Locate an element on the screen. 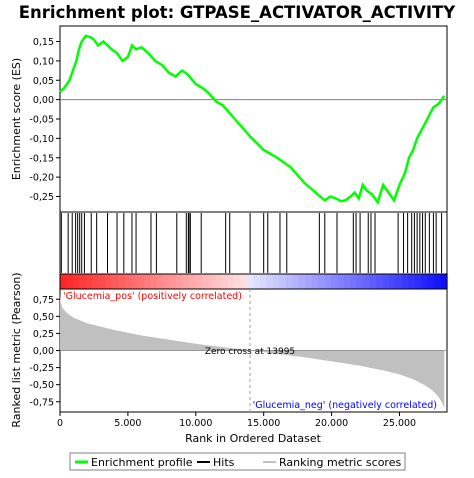  legend-frame is located at coordinates (237, 461).